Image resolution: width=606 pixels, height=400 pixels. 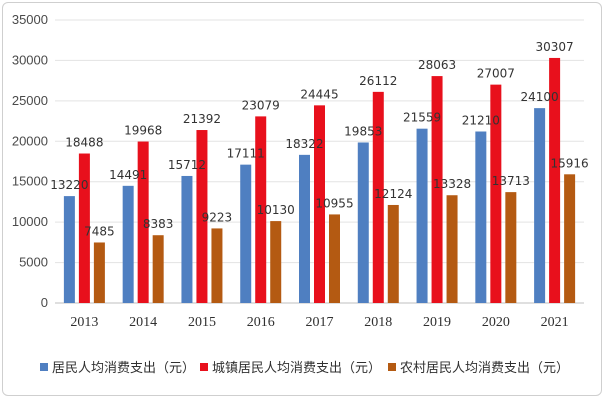 What do you see at coordinates (33, 262) in the screenshot?
I see `y-tick-label: 5000` at bounding box center [33, 262].